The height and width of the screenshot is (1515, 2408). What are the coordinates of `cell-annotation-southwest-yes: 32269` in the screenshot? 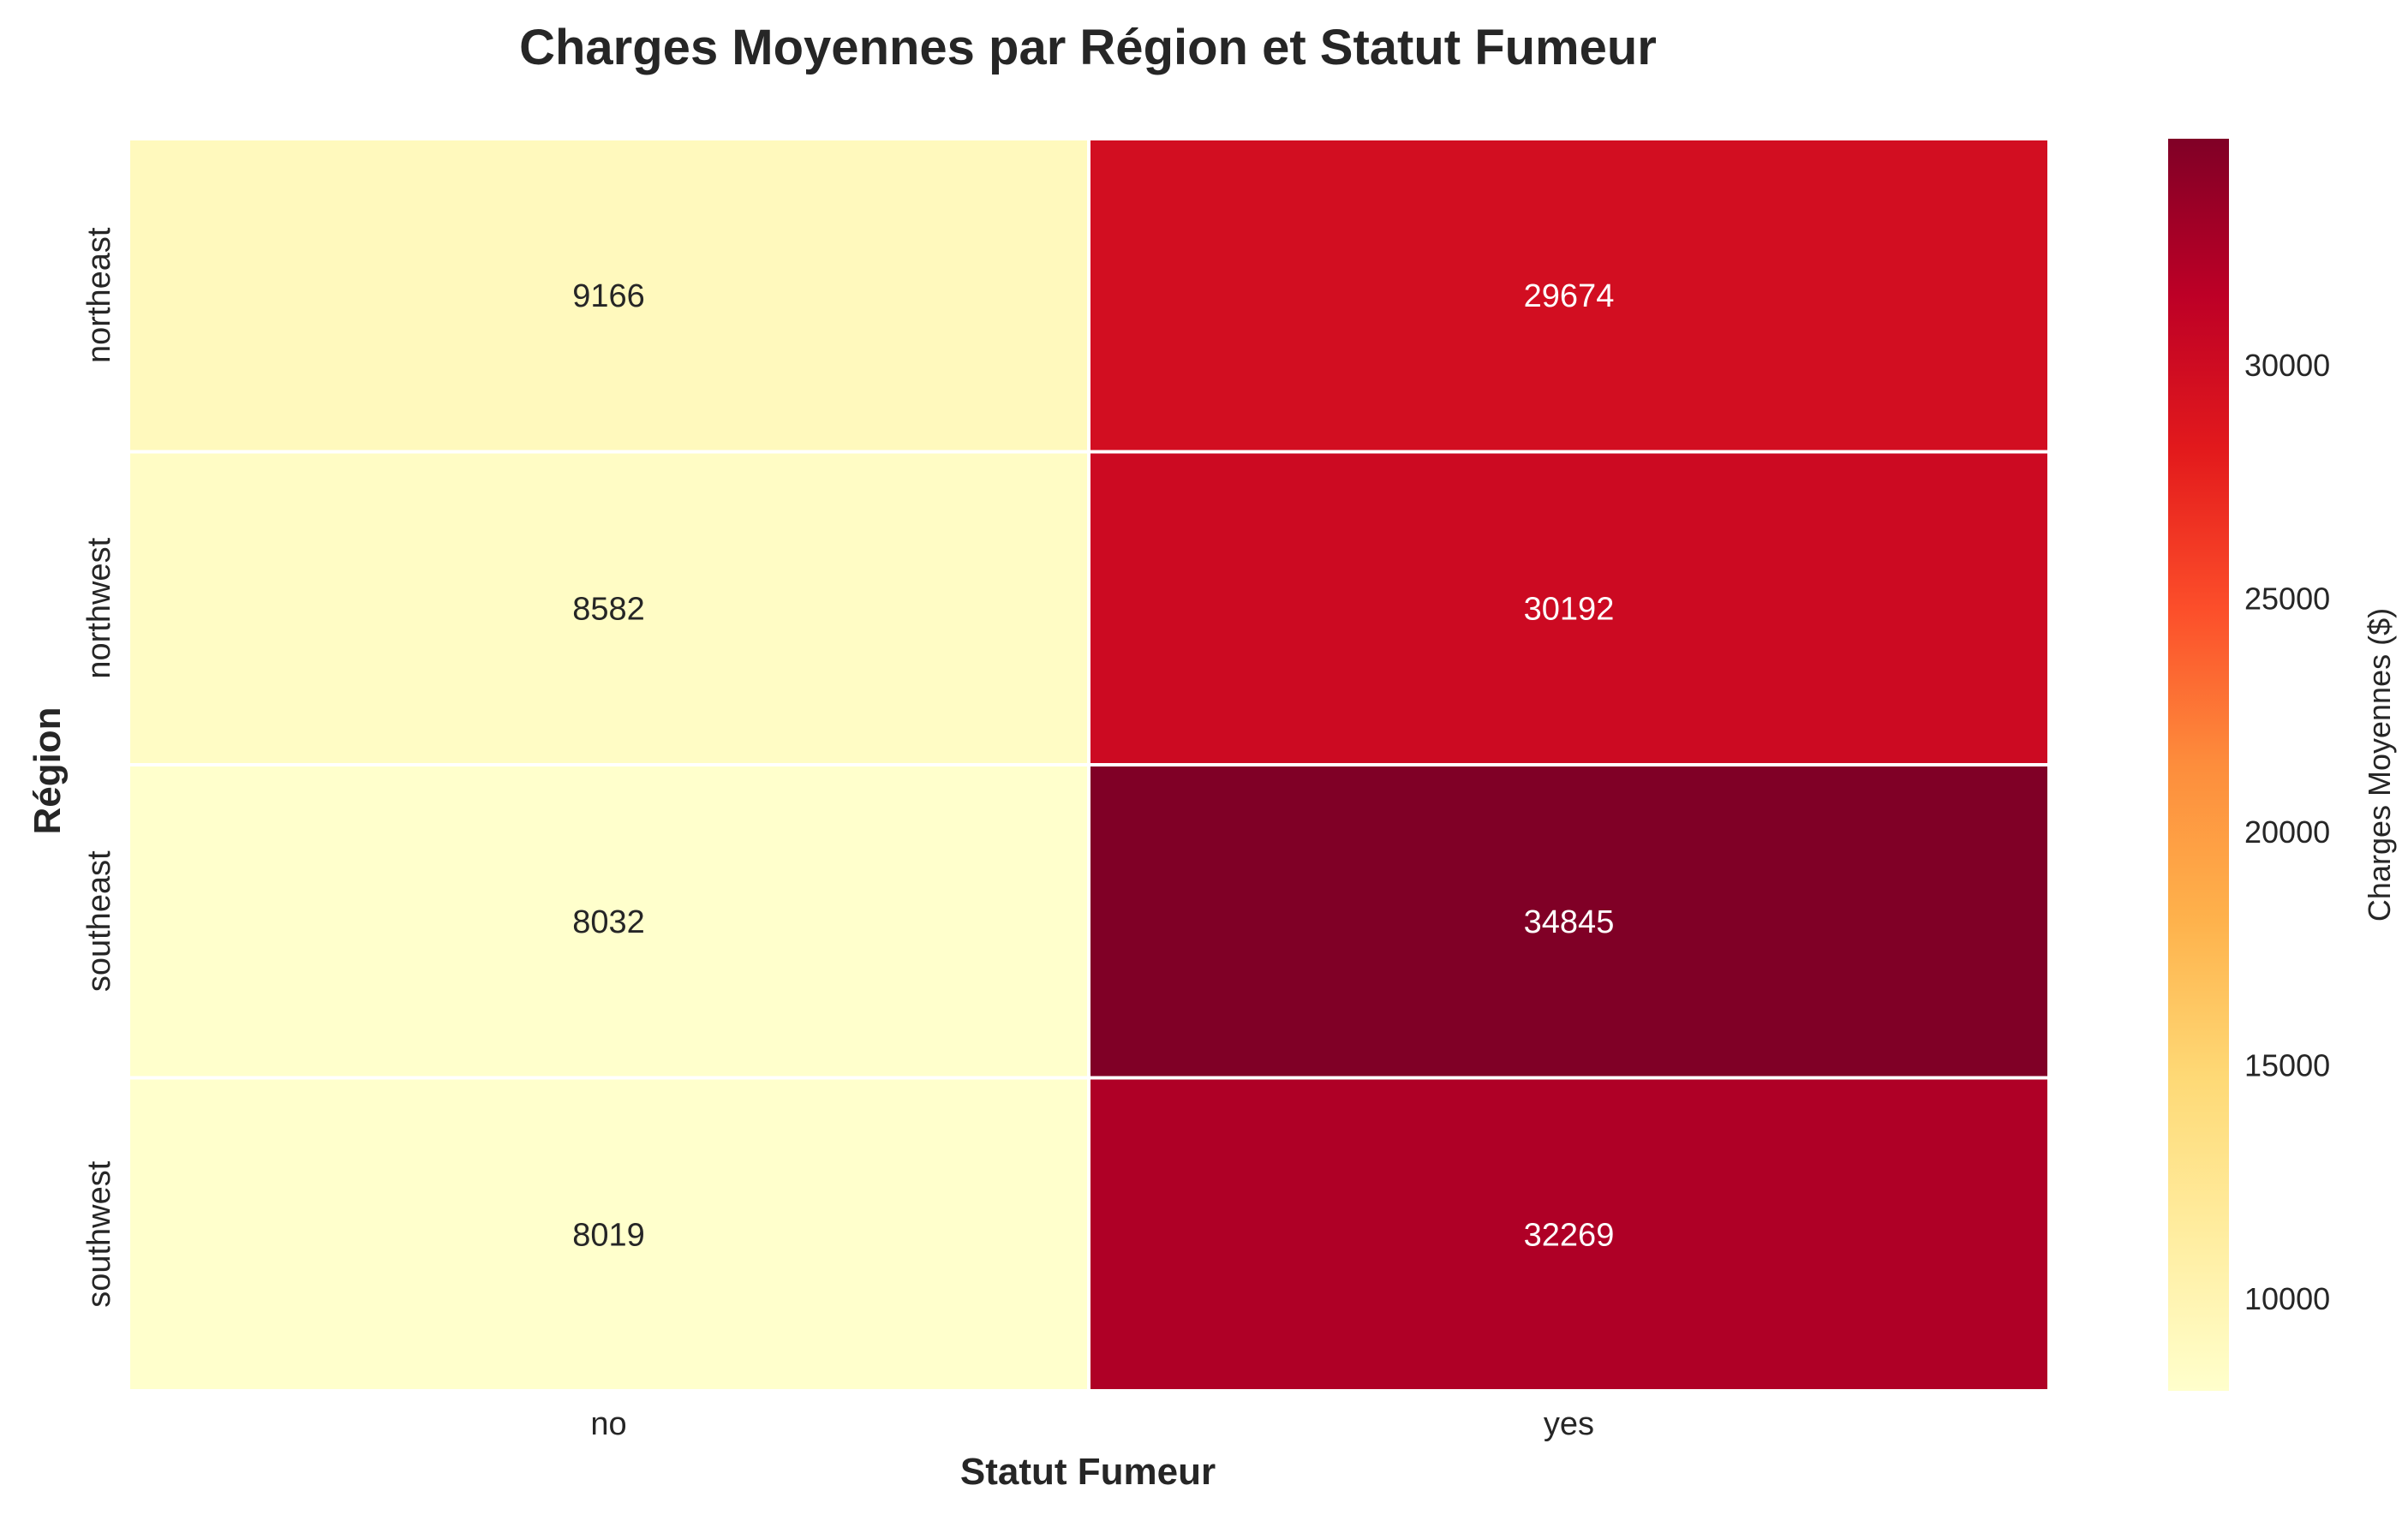 It's located at (1569, 1235).